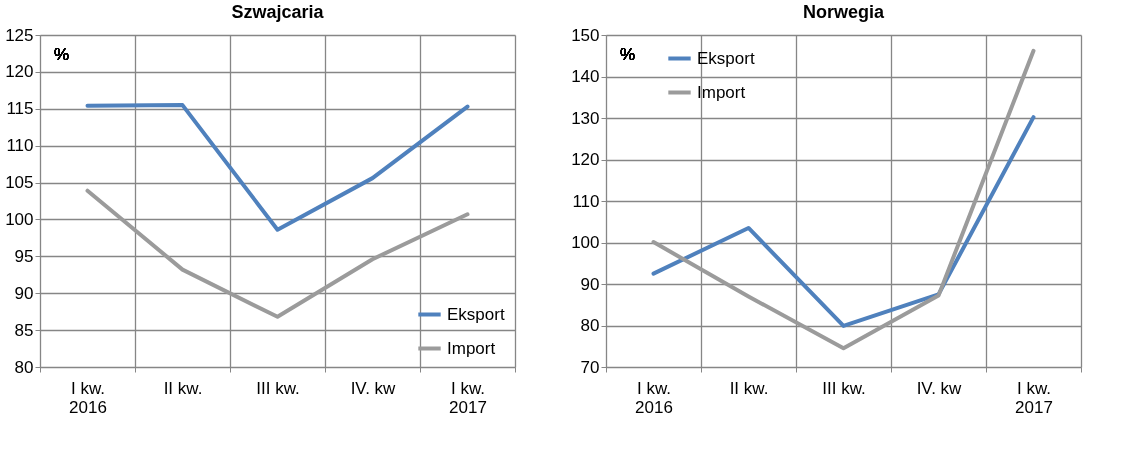 The height and width of the screenshot is (450, 1136). I want to click on line-series, so click(277, 167).